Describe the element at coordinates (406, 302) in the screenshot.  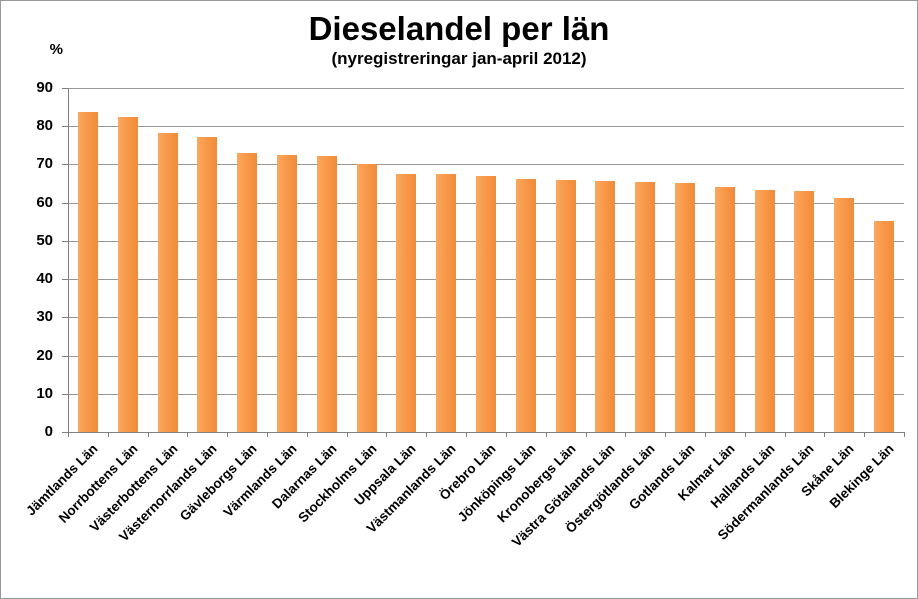
I see `bar-uppsala-län` at that location.